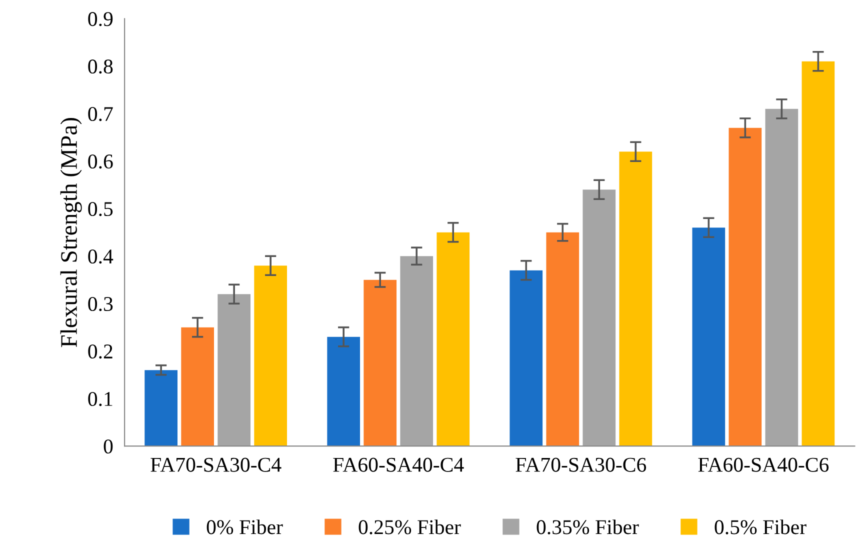 Image resolution: width=859 pixels, height=548 pixels. Describe the element at coordinates (587, 527) in the screenshot. I see `legend-label: 0.35% Fiber` at that location.